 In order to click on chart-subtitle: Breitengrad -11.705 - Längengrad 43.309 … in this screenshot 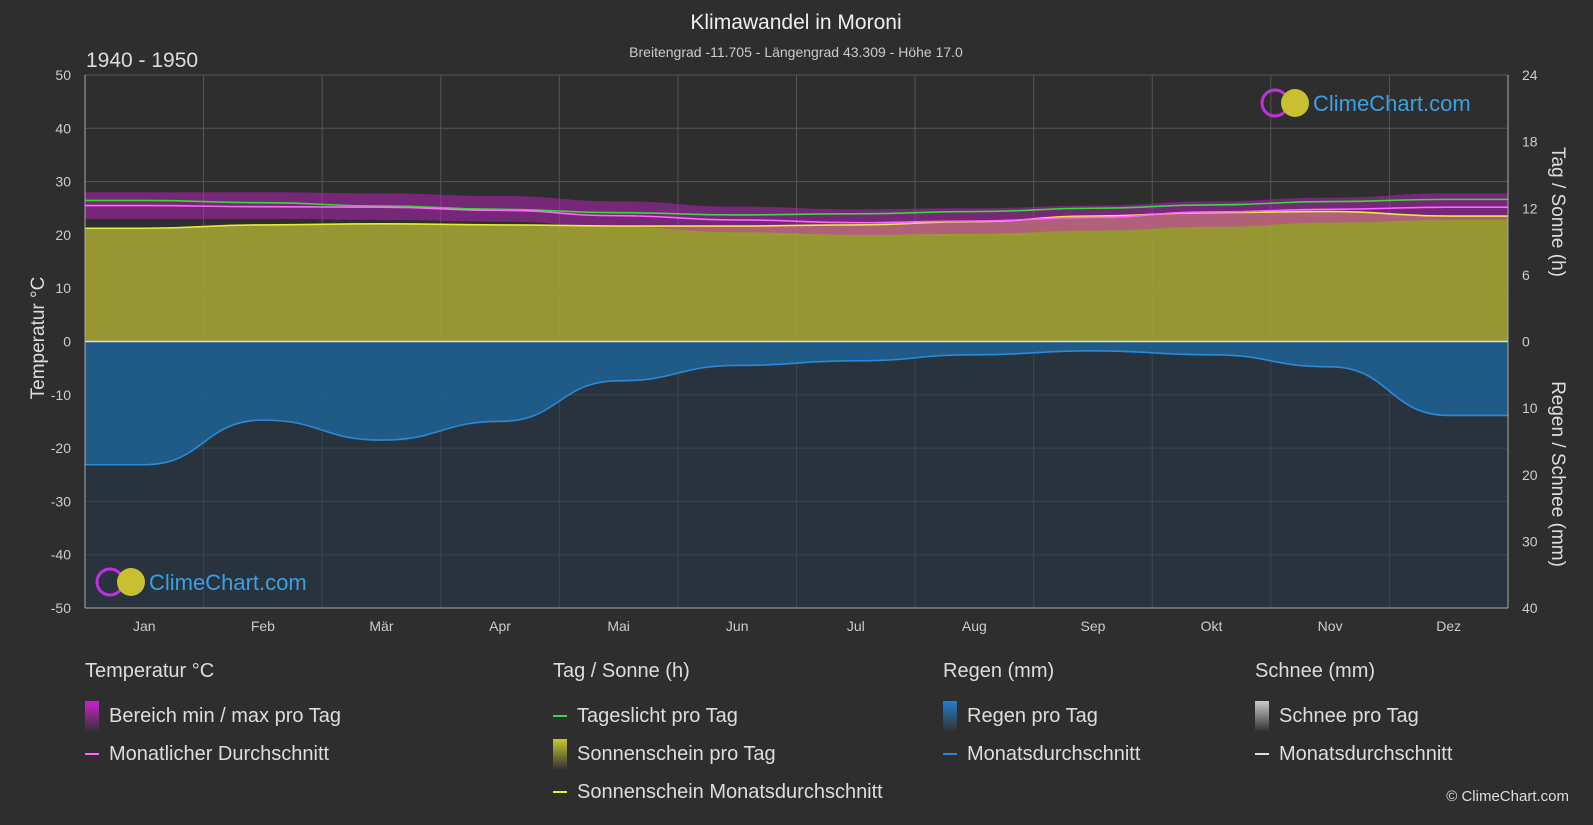, I will do `click(796, 52)`.